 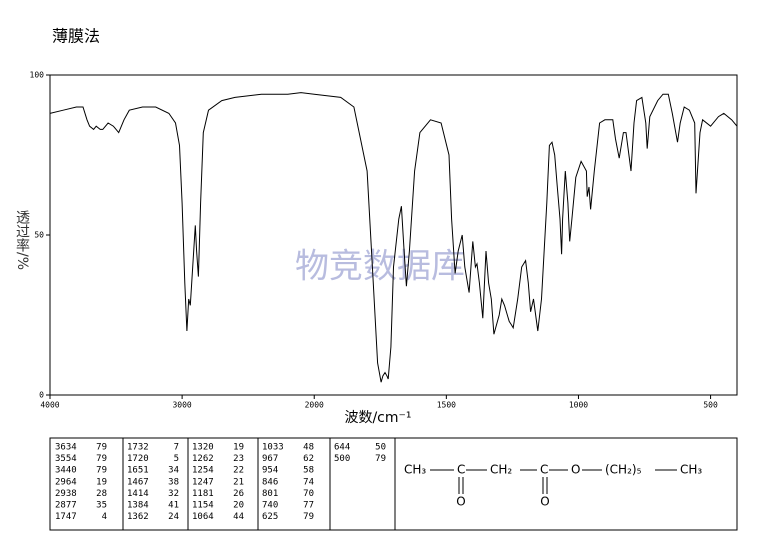 I want to click on y-axis-label: 透过率/%, so click(x=22, y=240).